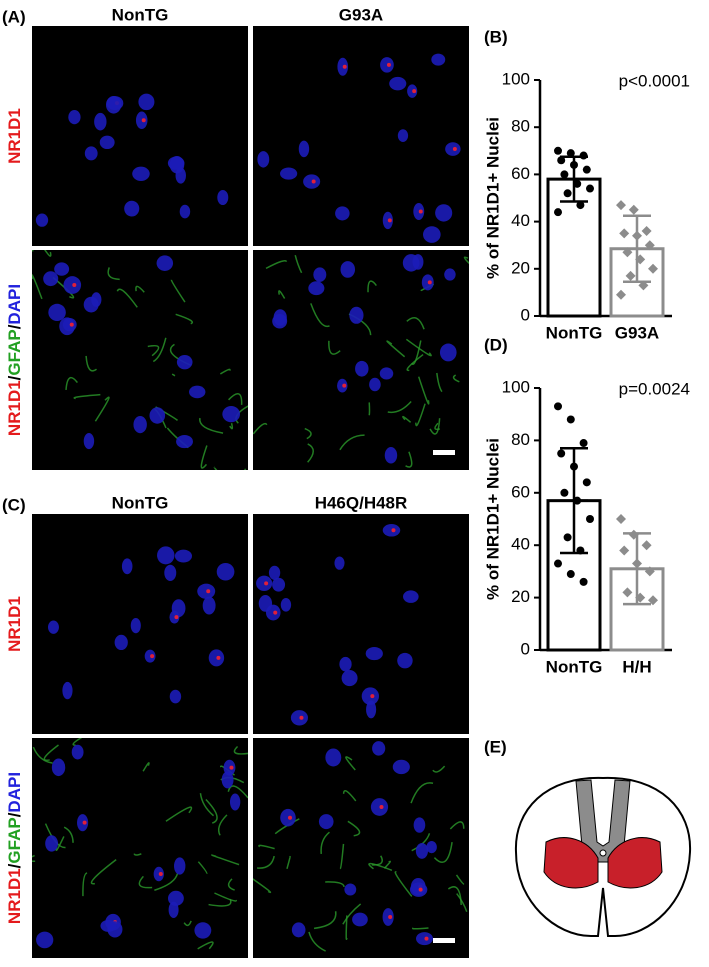  What do you see at coordinates (520, 267) in the screenshot?
I see `y-tick-label: 20` at bounding box center [520, 267].